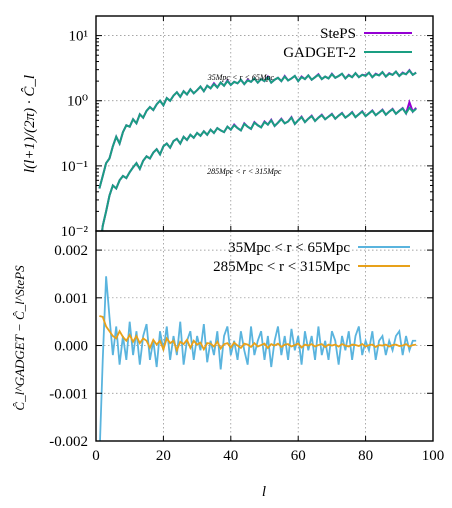  Describe the element at coordinates (96, 456) in the screenshot. I see `x-tick-label: 0` at that location.